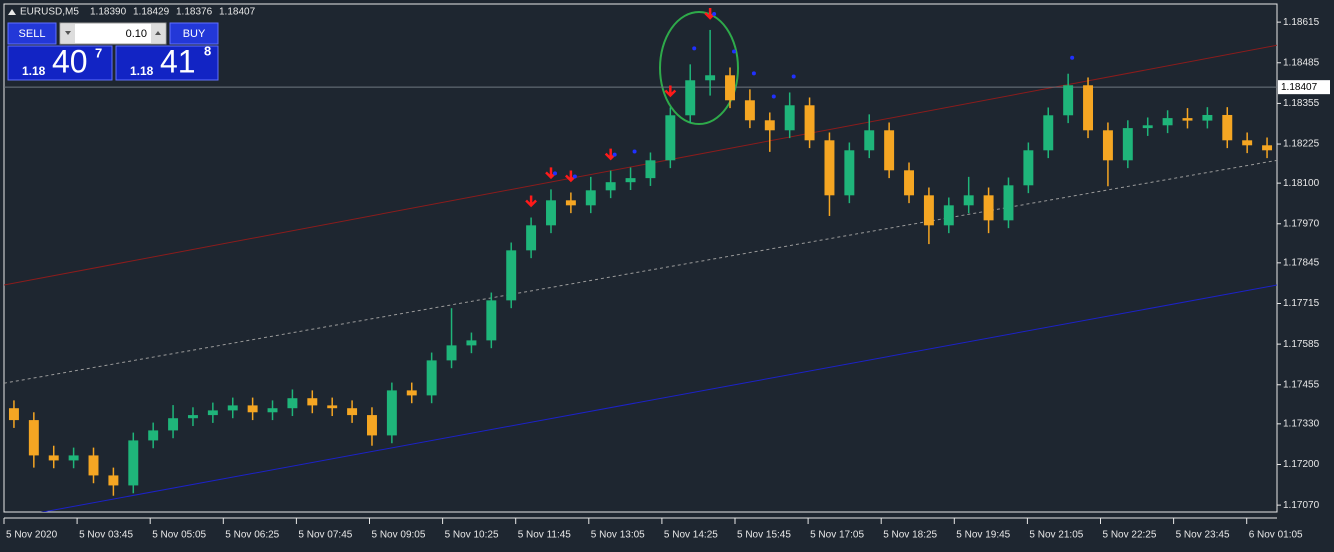 This screenshot has width=1334, height=552. I want to click on y-tick-label: 1.17715, so click(1301, 303).